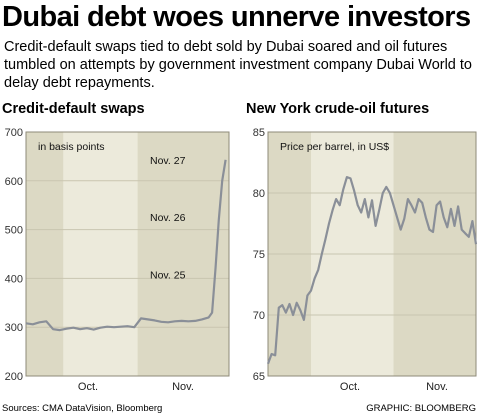 The width and height of the screenshot is (480, 417). Describe the element at coordinates (14, 182) in the screenshot. I see `y-tick-label: 600` at that location.